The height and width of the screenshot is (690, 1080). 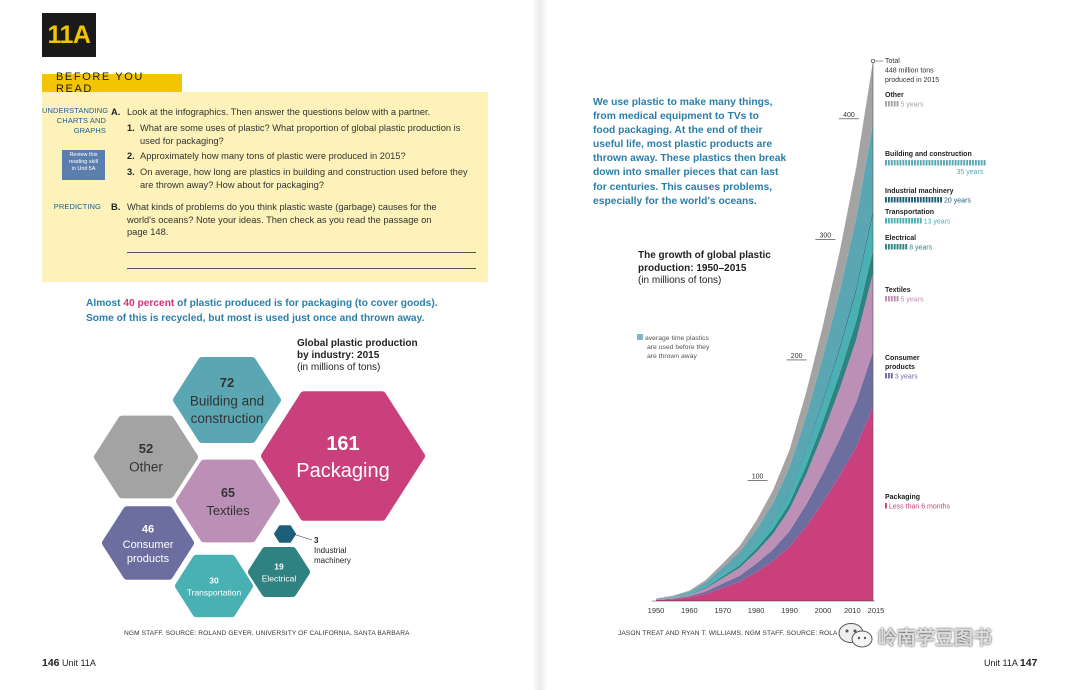 I want to click on understanding-label-line: CHARTS AND, so click(x=81, y=120).